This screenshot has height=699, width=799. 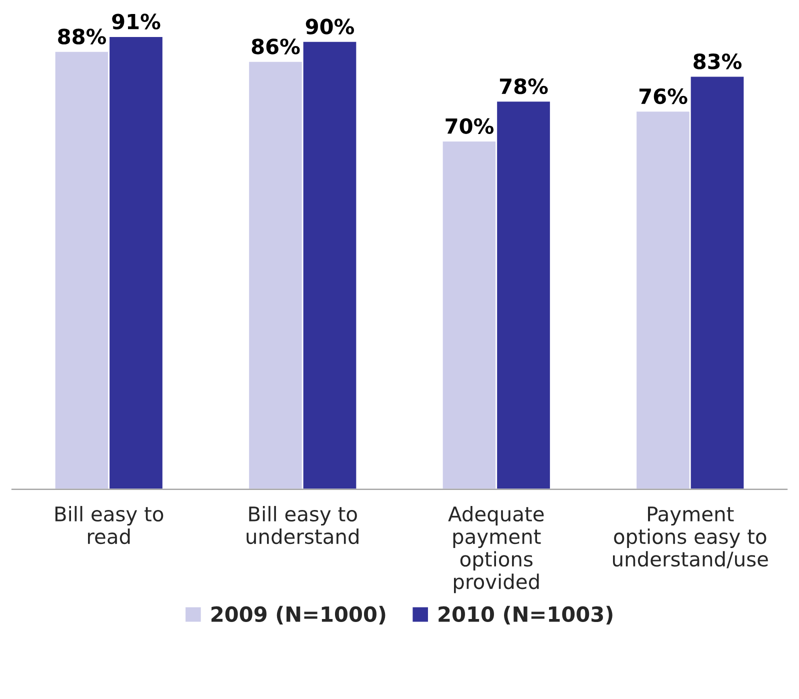 I want to click on data-label: 86%, so click(x=276, y=46).